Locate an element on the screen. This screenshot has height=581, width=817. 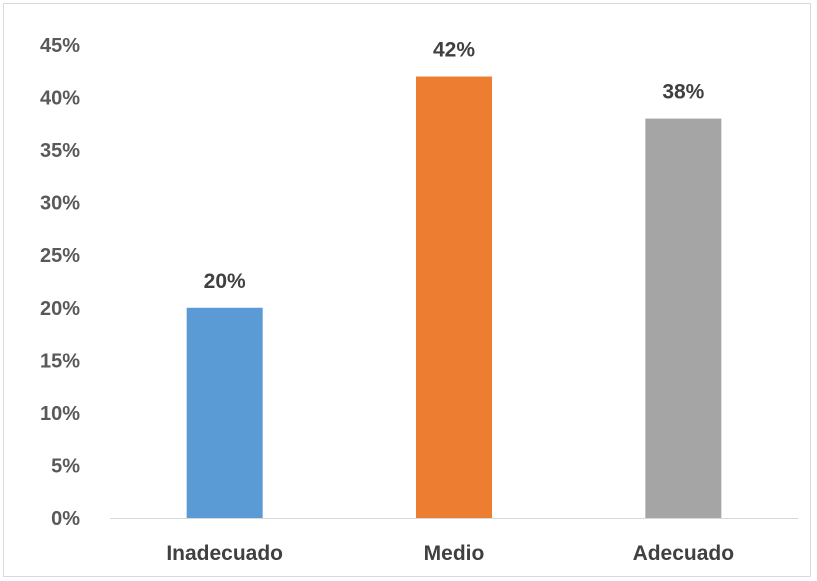
bar-medio is located at coordinates (454, 297).